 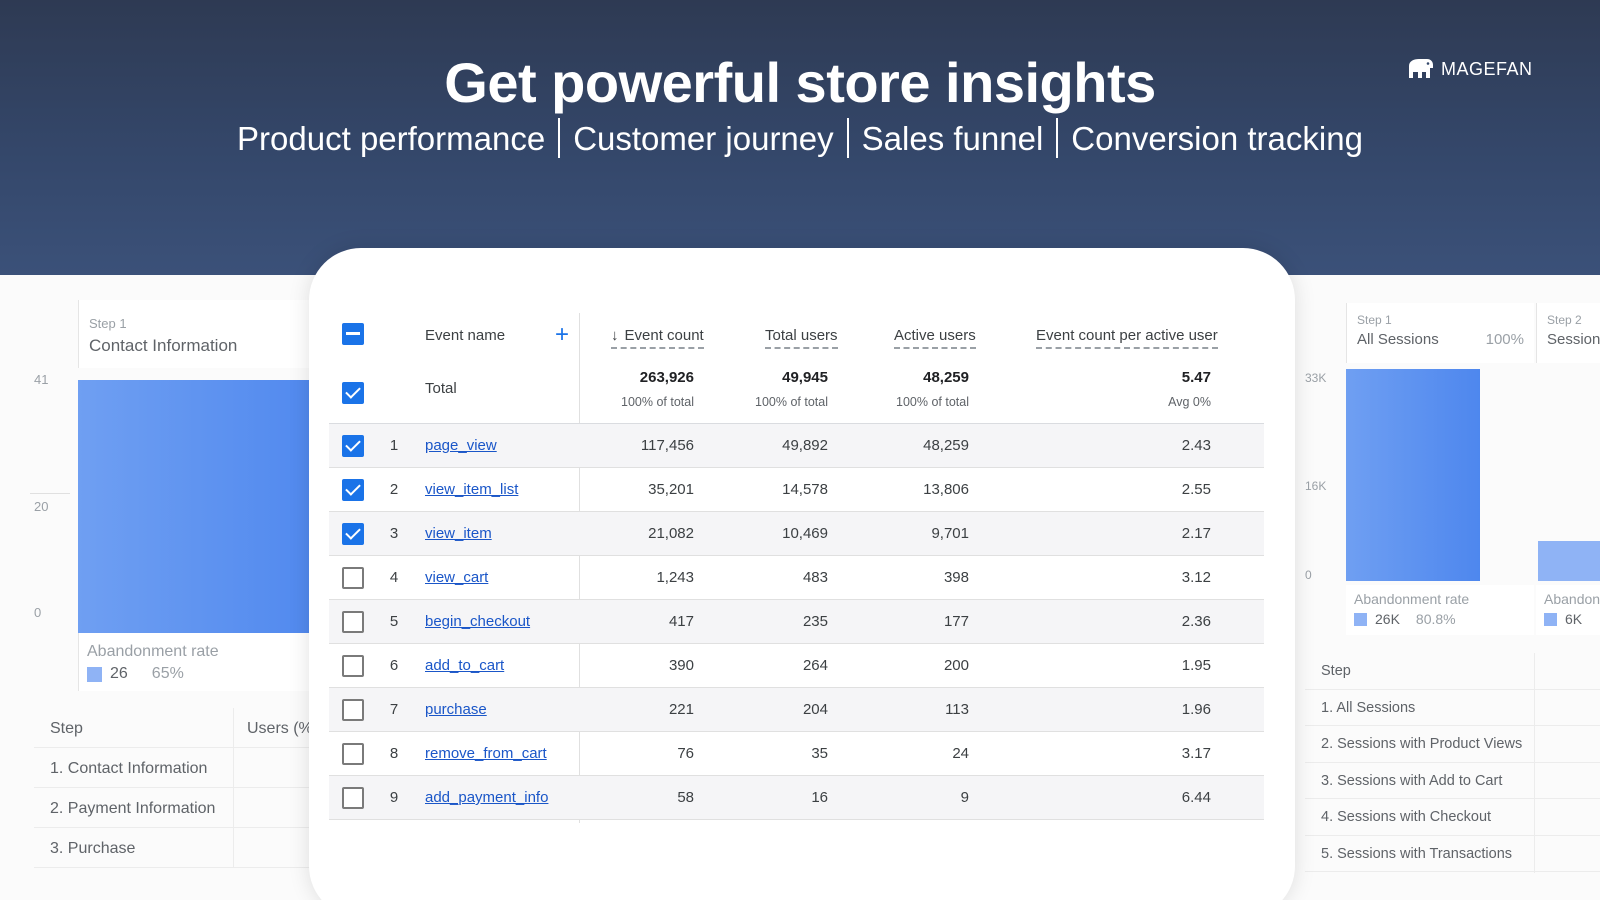 What do you see at coordinates (946, 445) in the screenshot?
I see `active-users-cell: 48,259` at bounding box center [946, 445].